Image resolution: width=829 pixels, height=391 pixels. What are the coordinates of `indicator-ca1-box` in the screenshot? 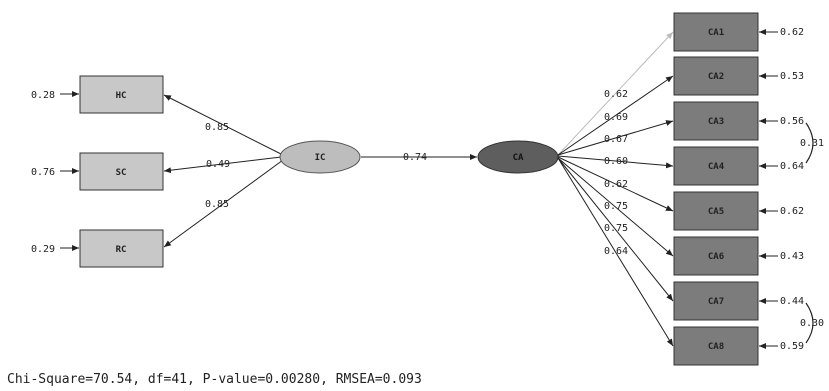 It's located at (716, 32).